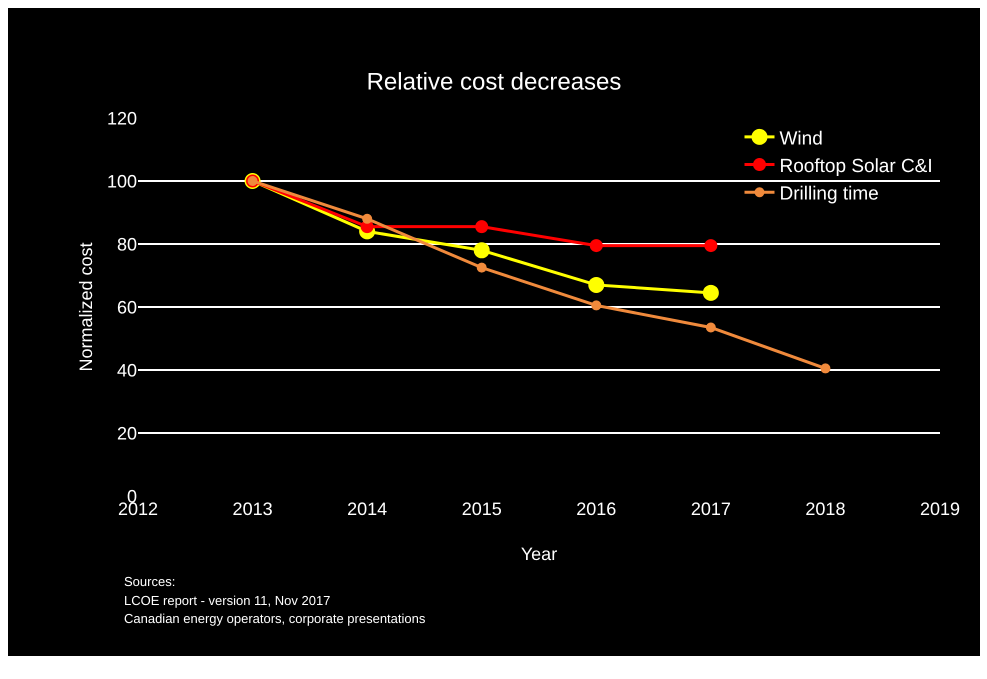 This screenshot has height=679, width=987. What do you see at coordinates (227, 600) in the screenshot?
I see `text: LCOE report - version 11, Nov 2017` at bounding box center [227, 600].